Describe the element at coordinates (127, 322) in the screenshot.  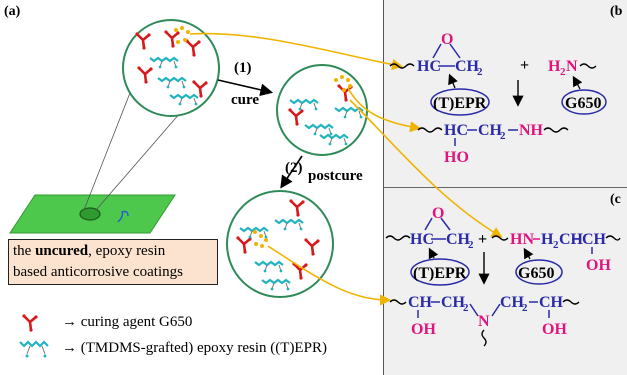
I see `legend-curing-agent: → curing agent G650` at that location.